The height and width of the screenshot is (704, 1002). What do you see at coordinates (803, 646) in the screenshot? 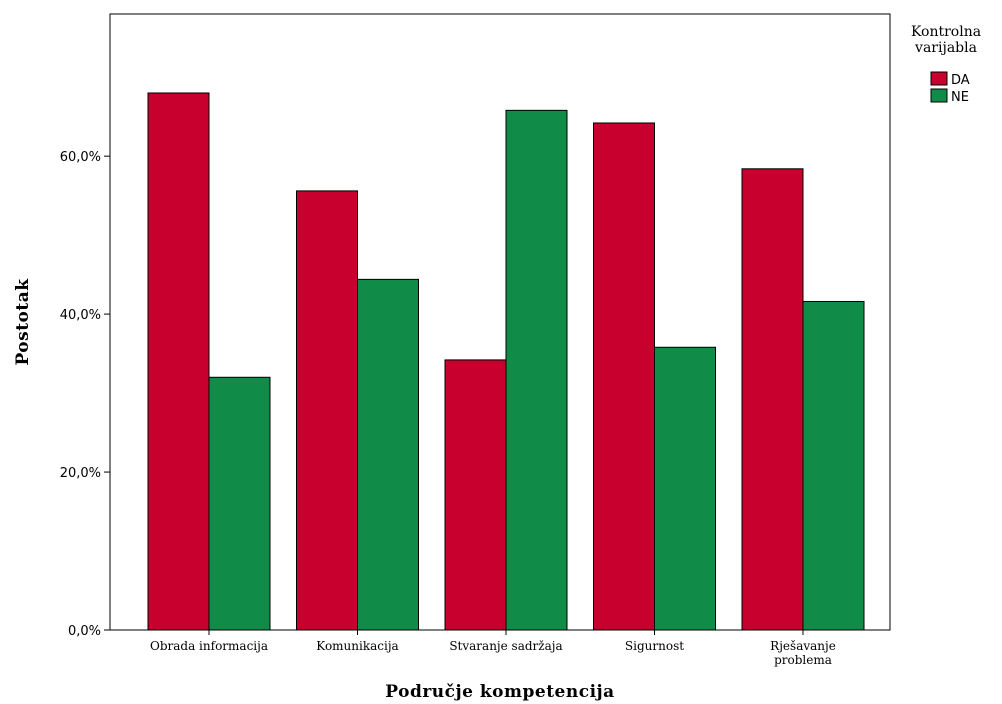
I see `x-tick-label: Rješavanje` at bounding box center [803, 646].